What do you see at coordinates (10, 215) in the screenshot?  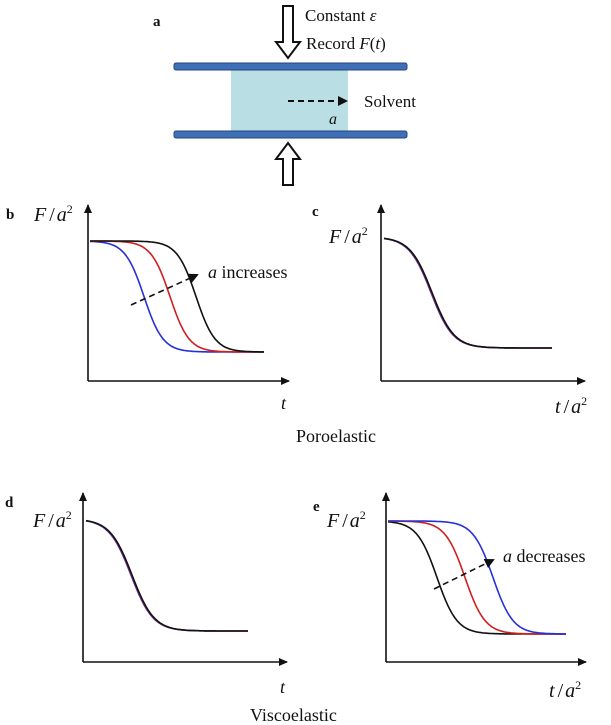 I see `panel-b-label: b` at bounding box center [10, 215].